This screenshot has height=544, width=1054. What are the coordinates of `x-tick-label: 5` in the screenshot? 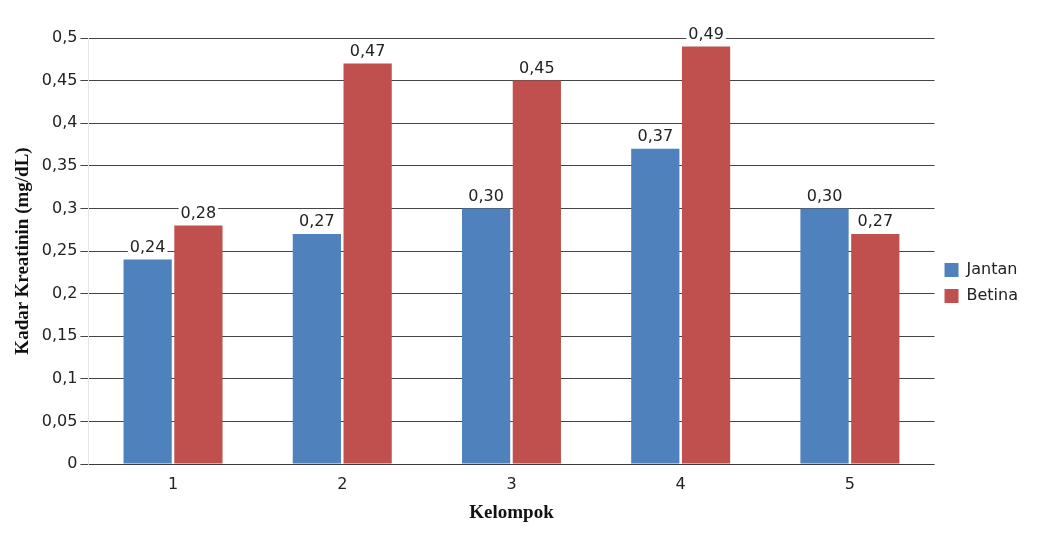 It's located at (849, 483).